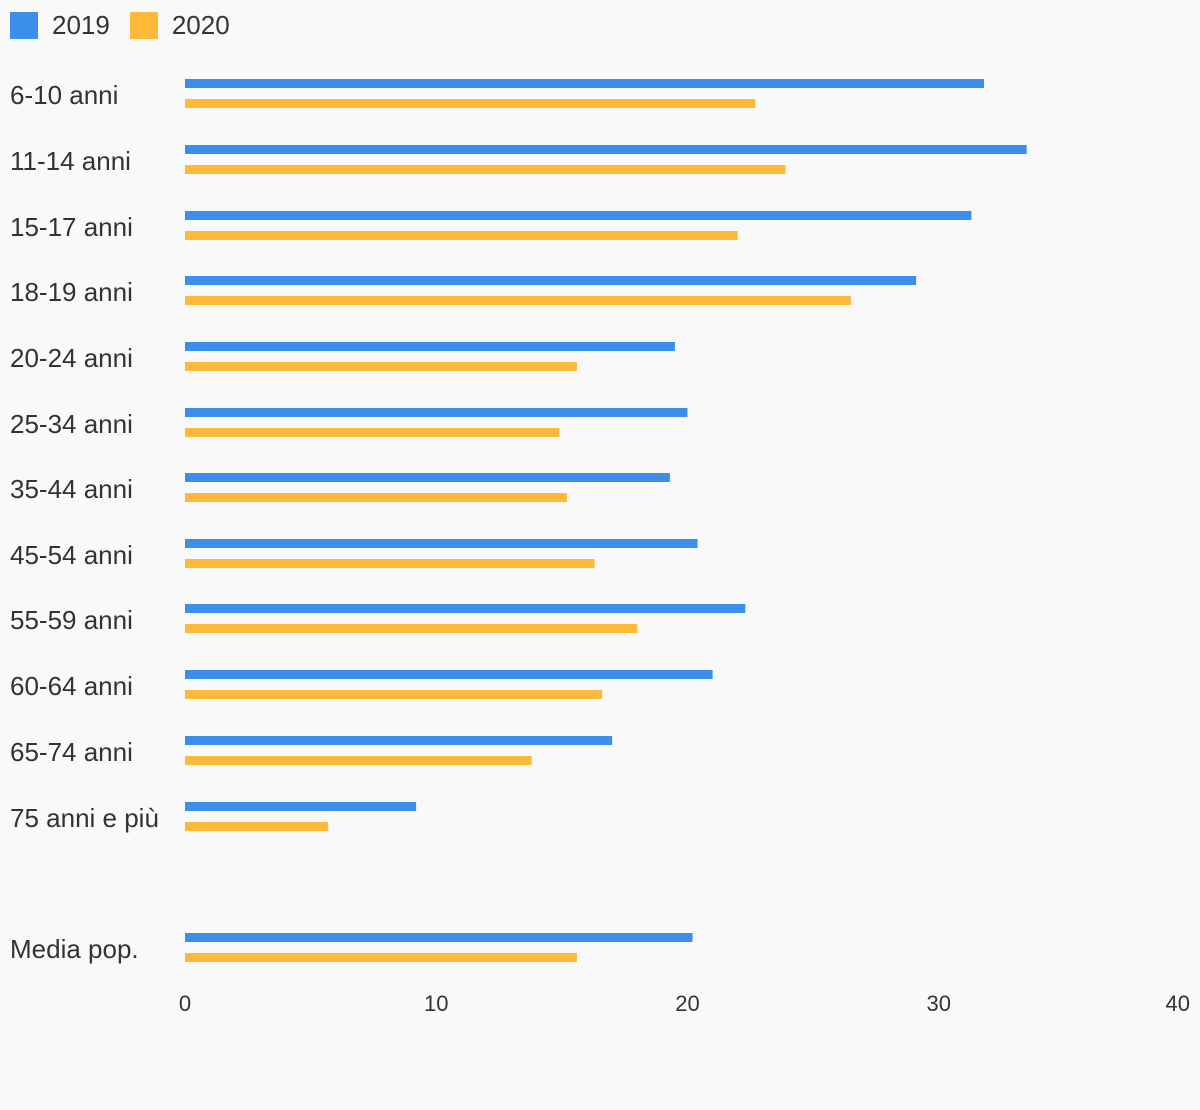  Describe the element at coordinates (465, 608) in the screenshot. I see `bar-2019-55-59-anni` at that location.